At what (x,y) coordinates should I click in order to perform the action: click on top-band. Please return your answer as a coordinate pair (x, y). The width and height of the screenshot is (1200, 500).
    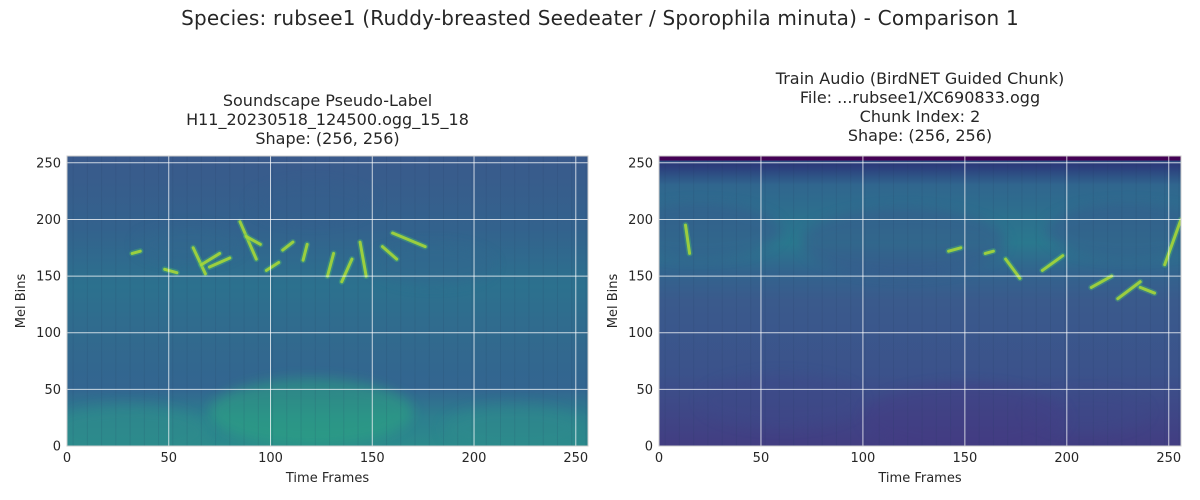
    Looking at the image, I should click on (920, 158).